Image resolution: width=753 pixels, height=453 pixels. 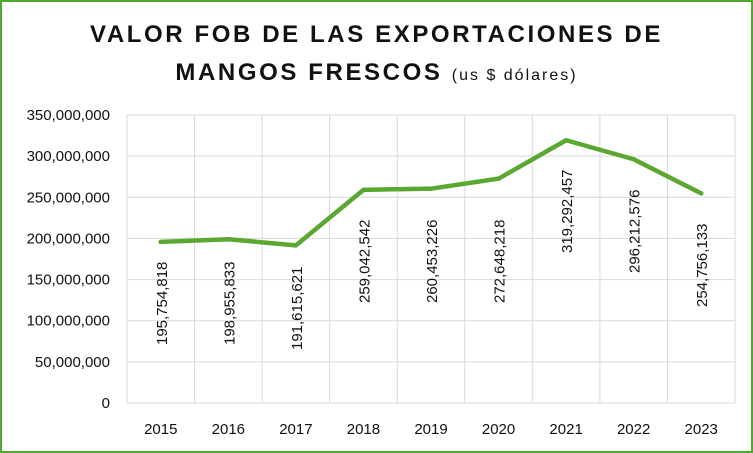 I want to click on chart-title-line1: VALOR FOB DE LAS EXPORTACIONES DE, so click(x=376, y=35).